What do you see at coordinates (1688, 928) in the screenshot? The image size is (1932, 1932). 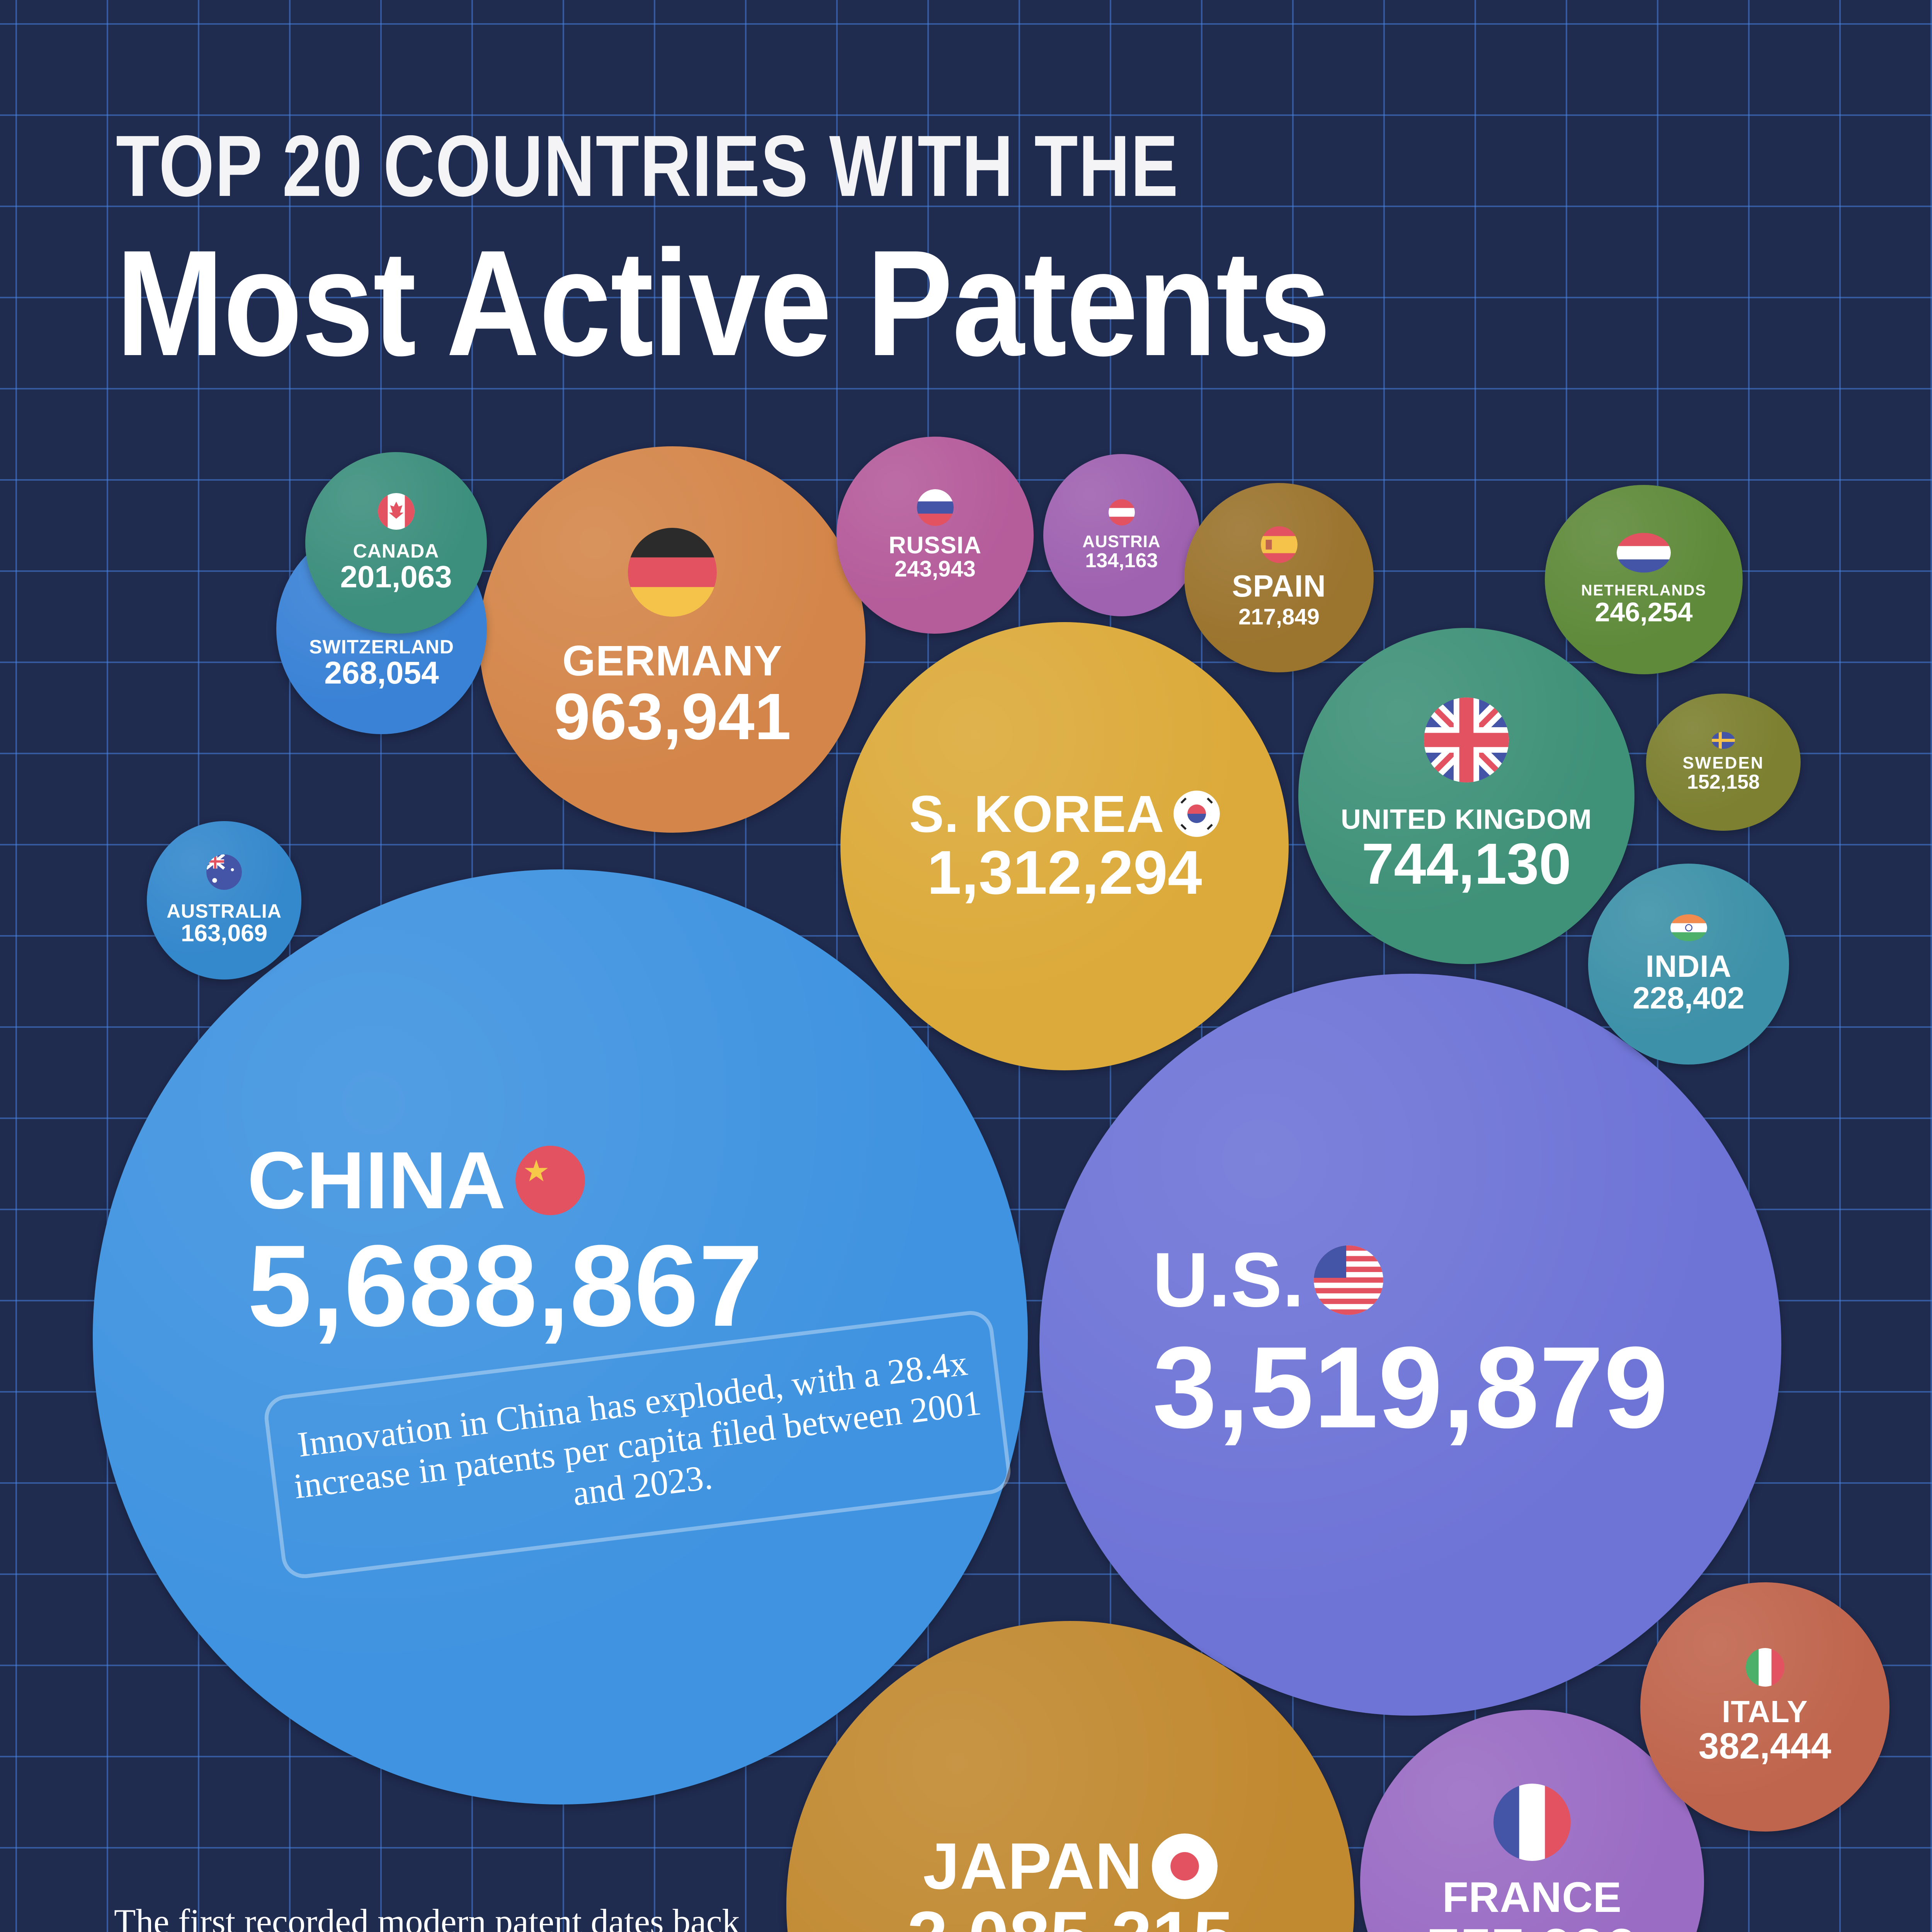 I see `india-flag-icon` at bounding box center [1688, 928].